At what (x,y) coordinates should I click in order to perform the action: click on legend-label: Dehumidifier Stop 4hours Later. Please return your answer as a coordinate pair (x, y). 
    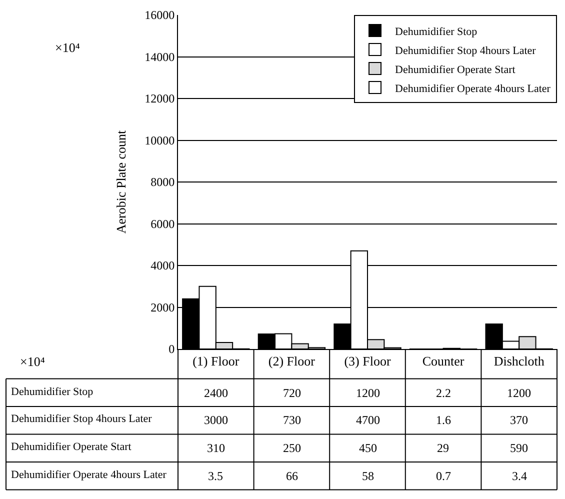
    Looking at the image, I should click on (465, 50).